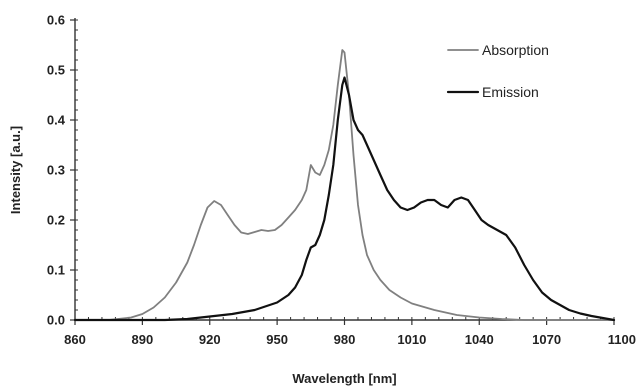 Image resolution: width=637 pixels, height=388 pixels. I want to click on y-axis-title: Intensity [a.u.], so click(15, 170).